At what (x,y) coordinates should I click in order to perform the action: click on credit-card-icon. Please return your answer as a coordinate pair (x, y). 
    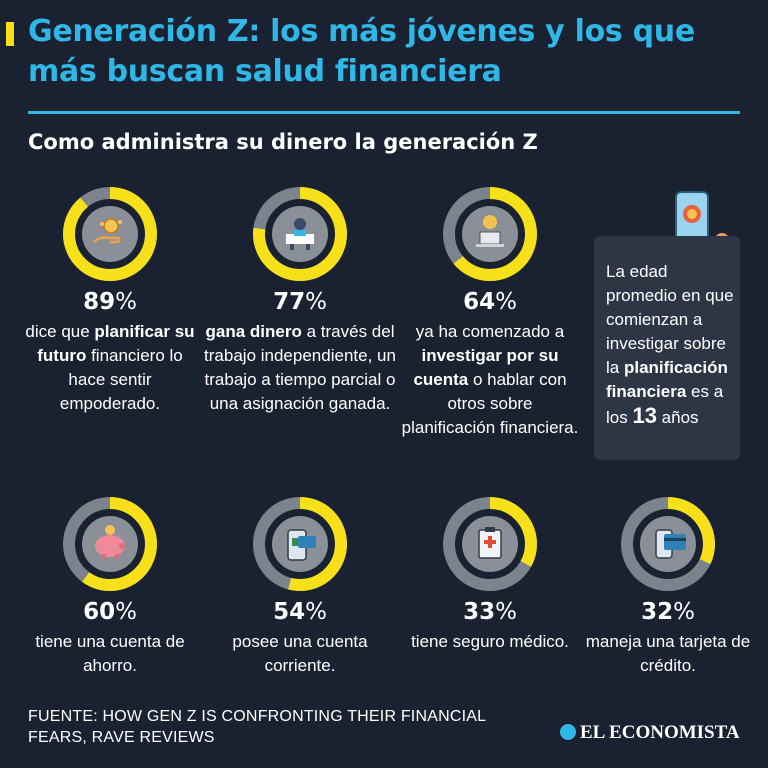
    Looking at the image, I should click on (670, 544).